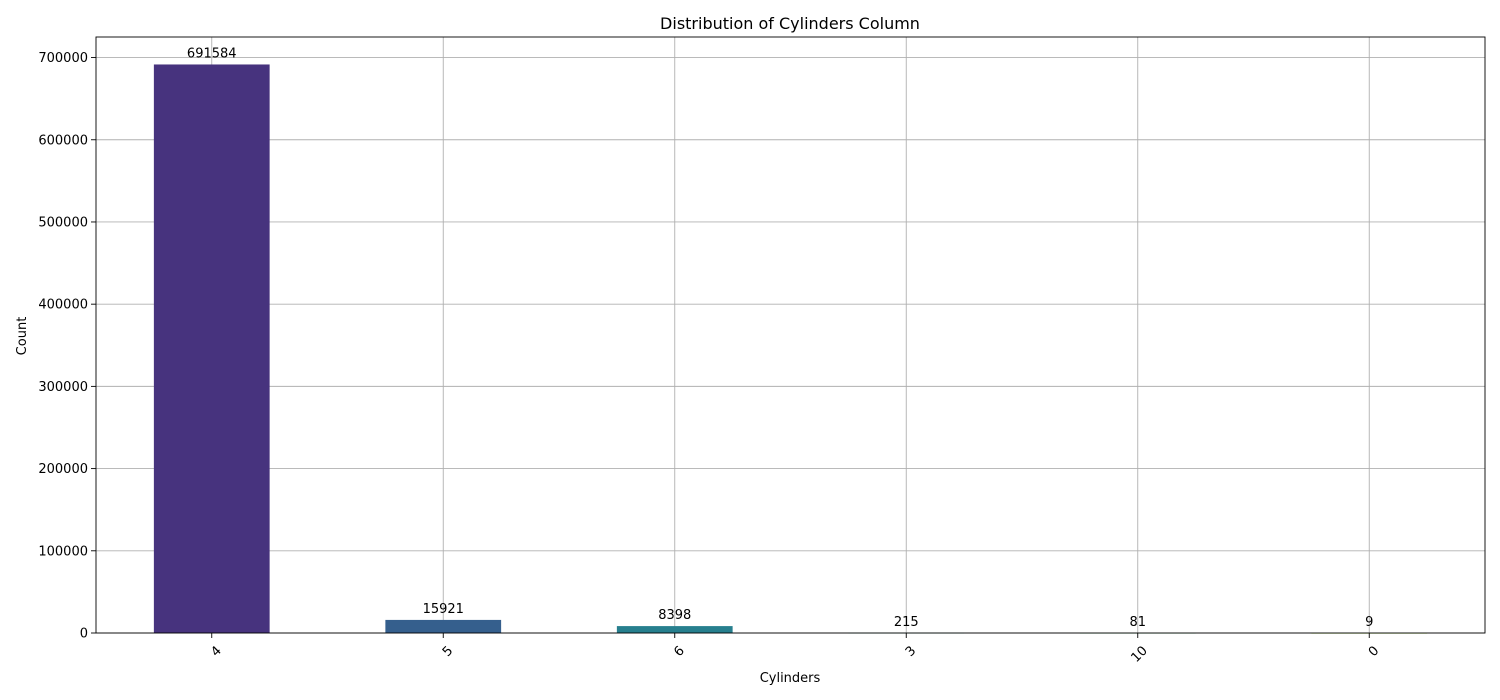 This screenshot has width=1500, height=700. Describe the element at coordinates (911, 651) in the screenshot. I see `x-tick-label: 3` at that location.